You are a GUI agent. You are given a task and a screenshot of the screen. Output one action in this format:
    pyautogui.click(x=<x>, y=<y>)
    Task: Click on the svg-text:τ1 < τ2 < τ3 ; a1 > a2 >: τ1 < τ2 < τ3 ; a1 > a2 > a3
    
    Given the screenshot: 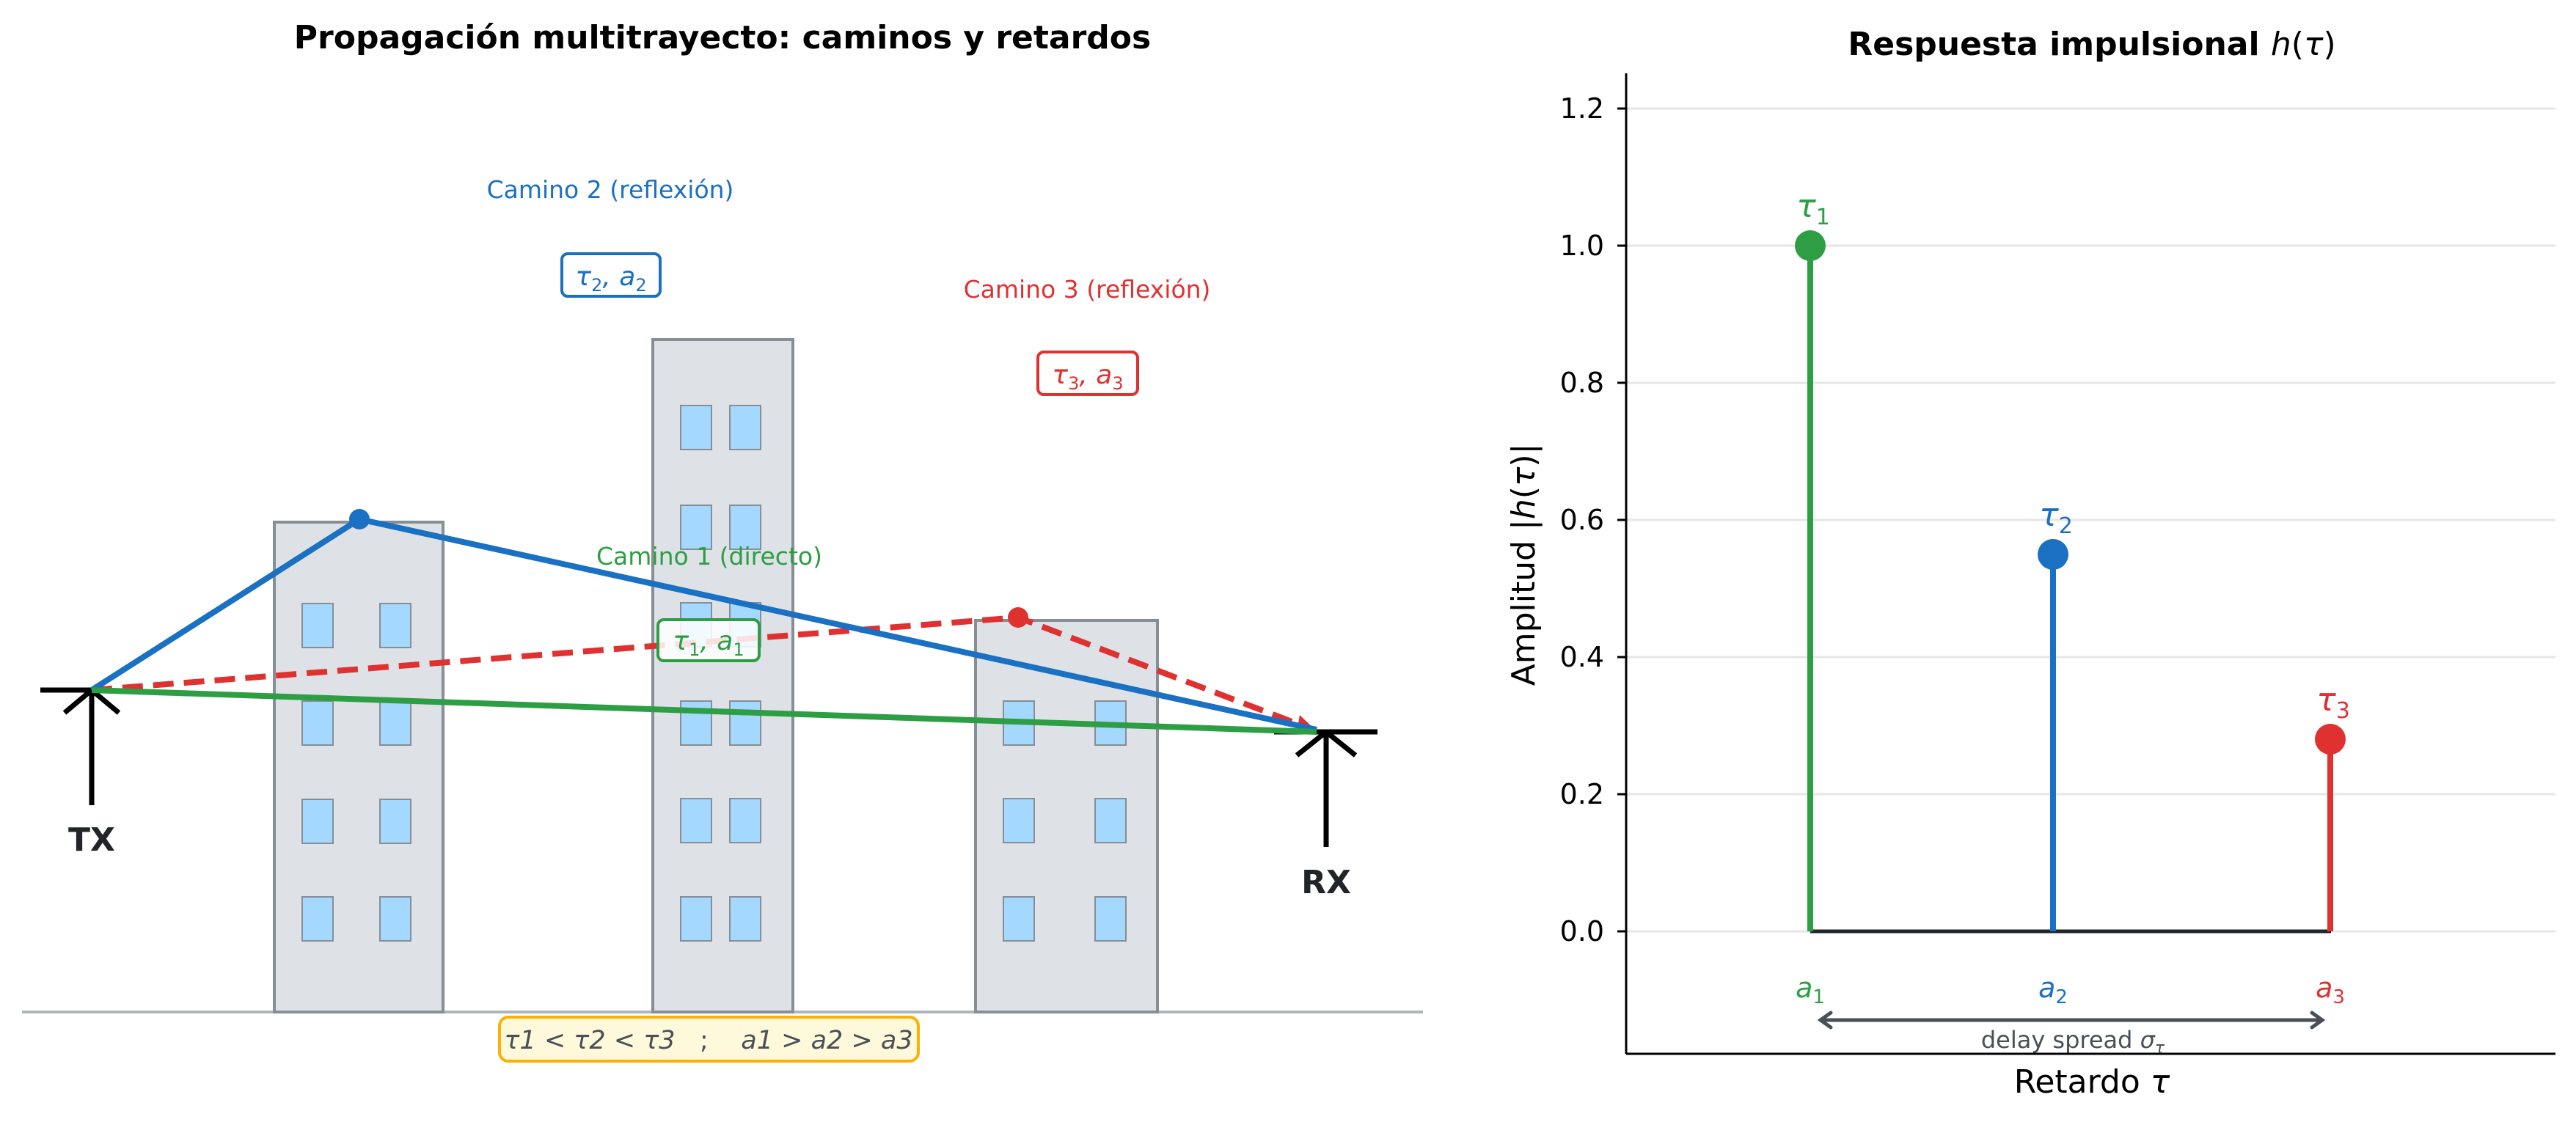 What is the action you would take?
    pyautogui.click(x=708, y=1040)
    